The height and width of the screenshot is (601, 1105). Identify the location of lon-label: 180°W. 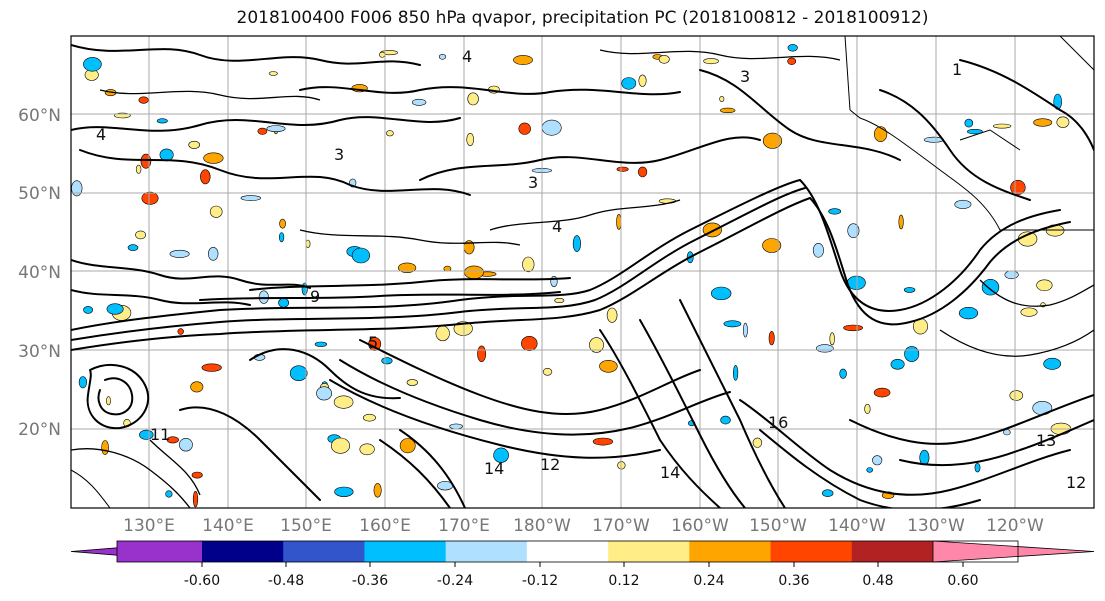
(542, 526).